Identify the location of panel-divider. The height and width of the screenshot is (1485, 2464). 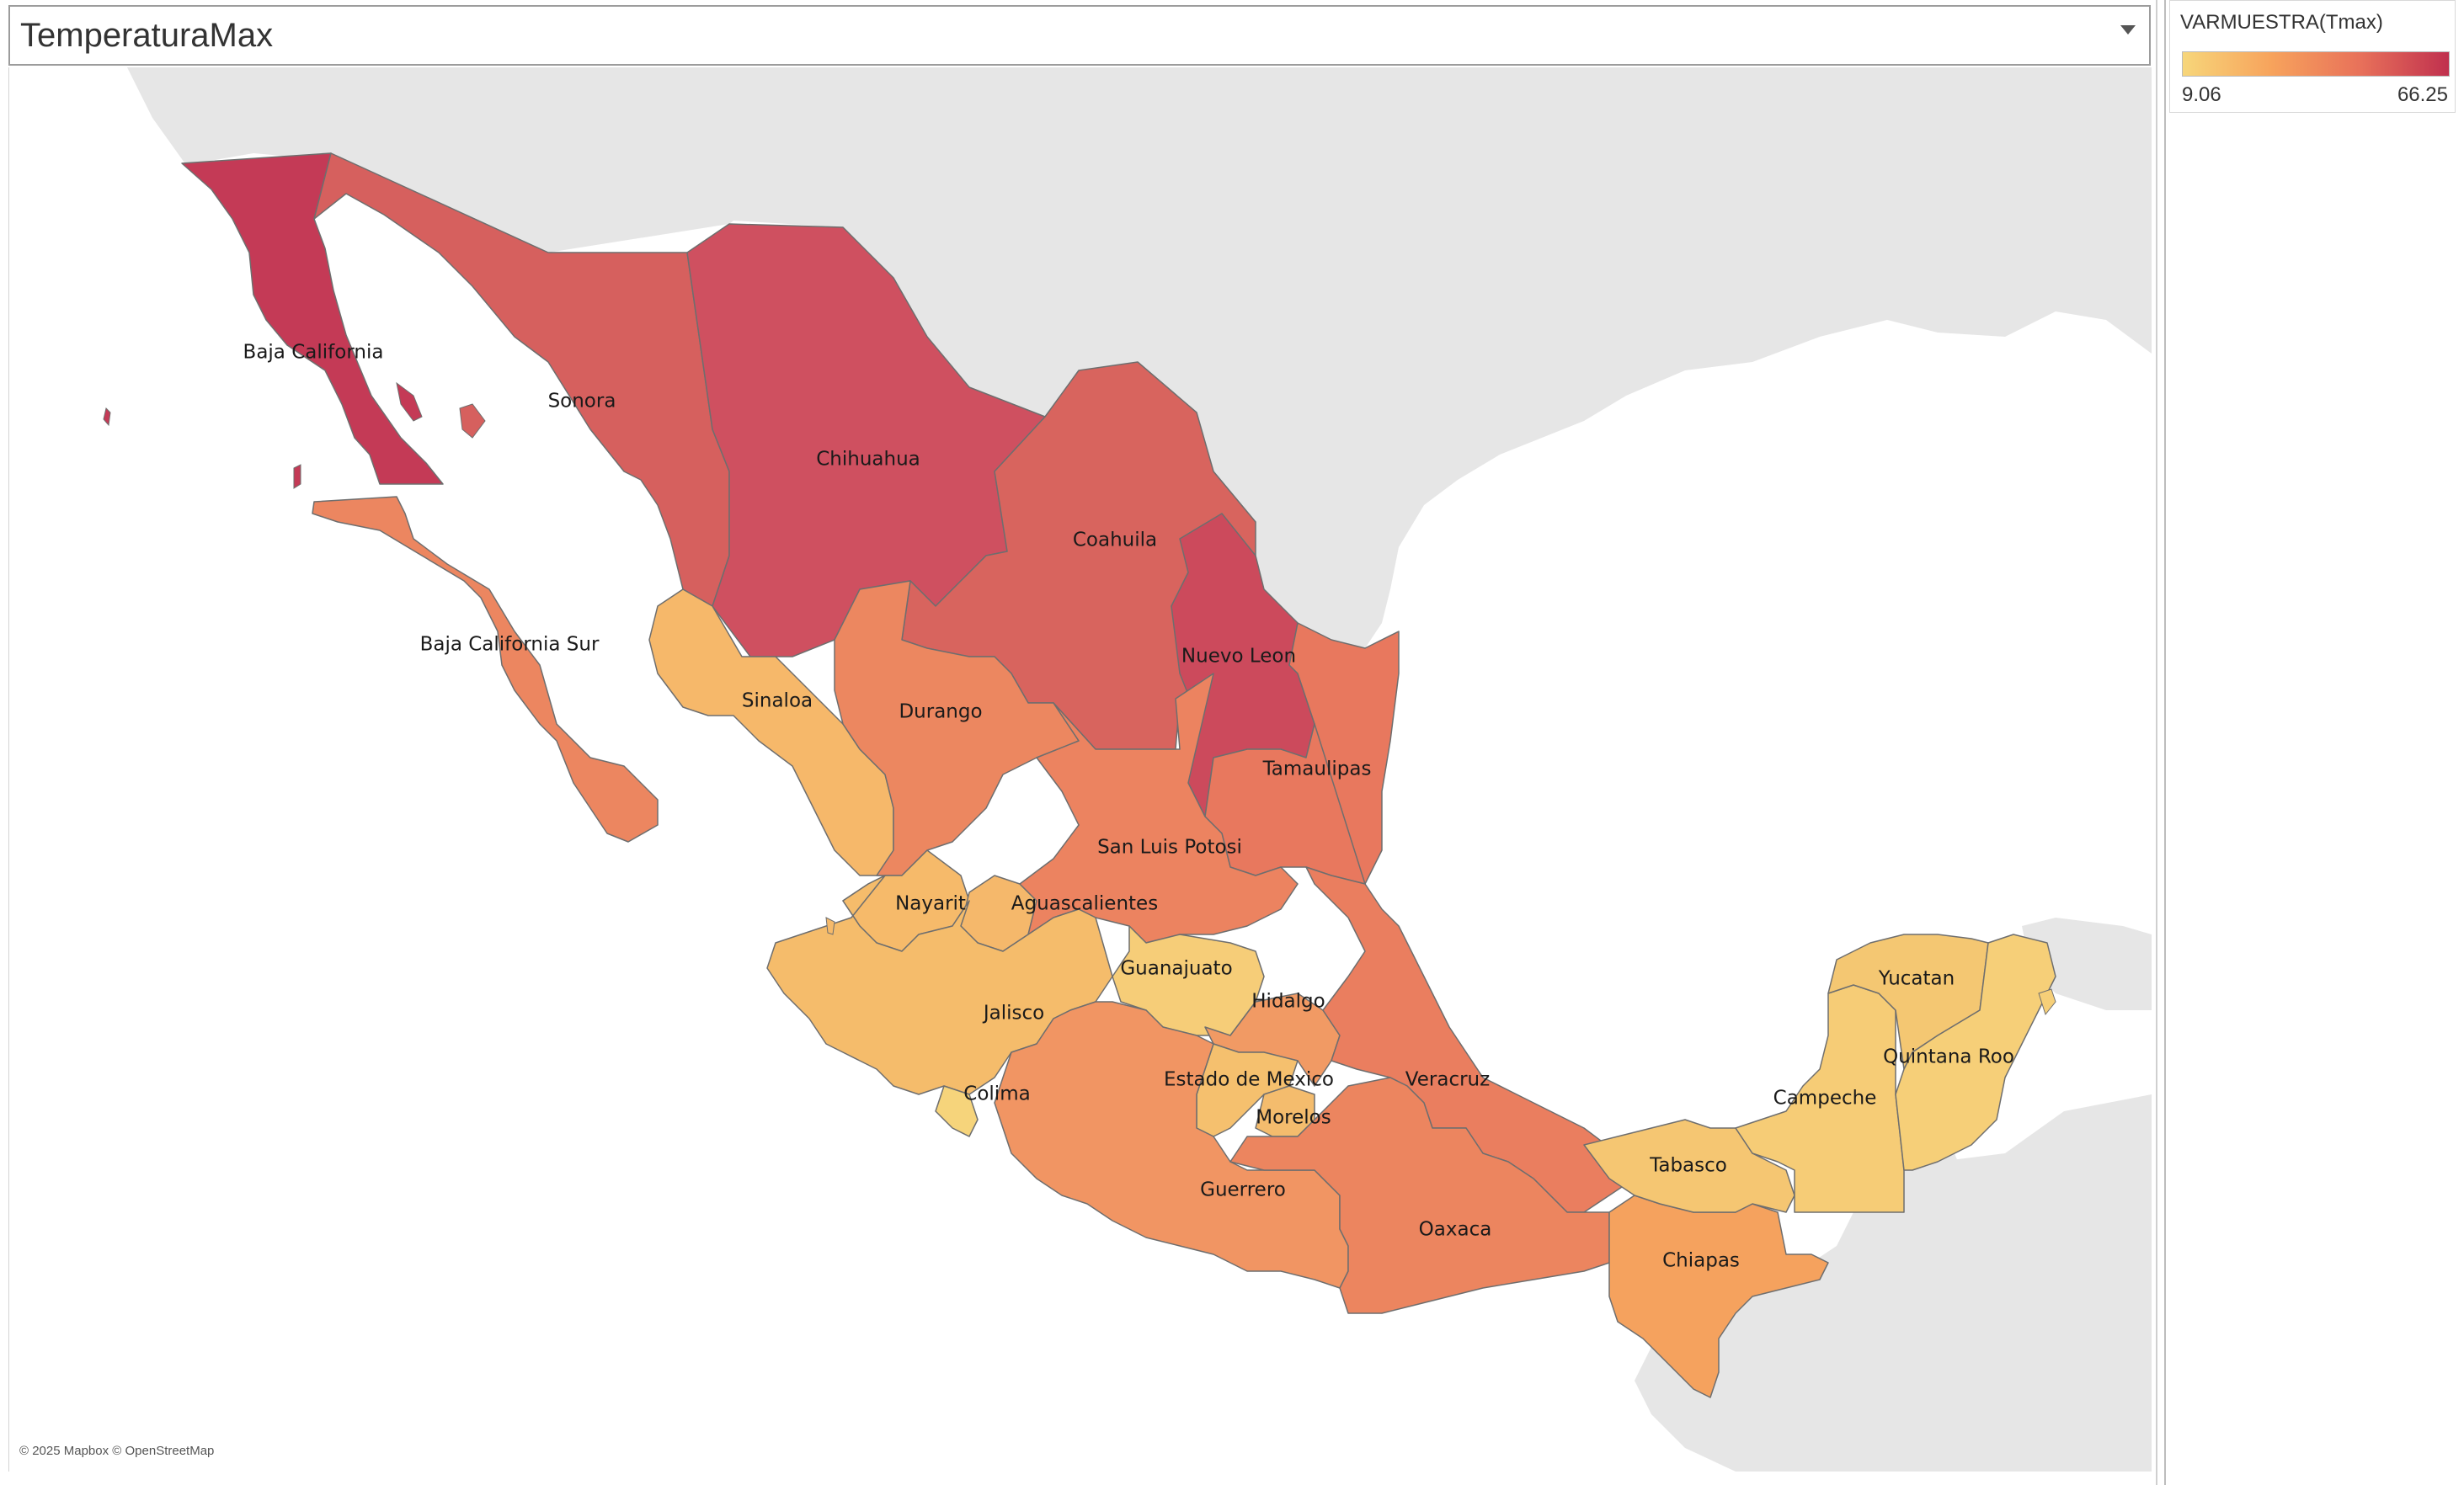
(2156, 743).